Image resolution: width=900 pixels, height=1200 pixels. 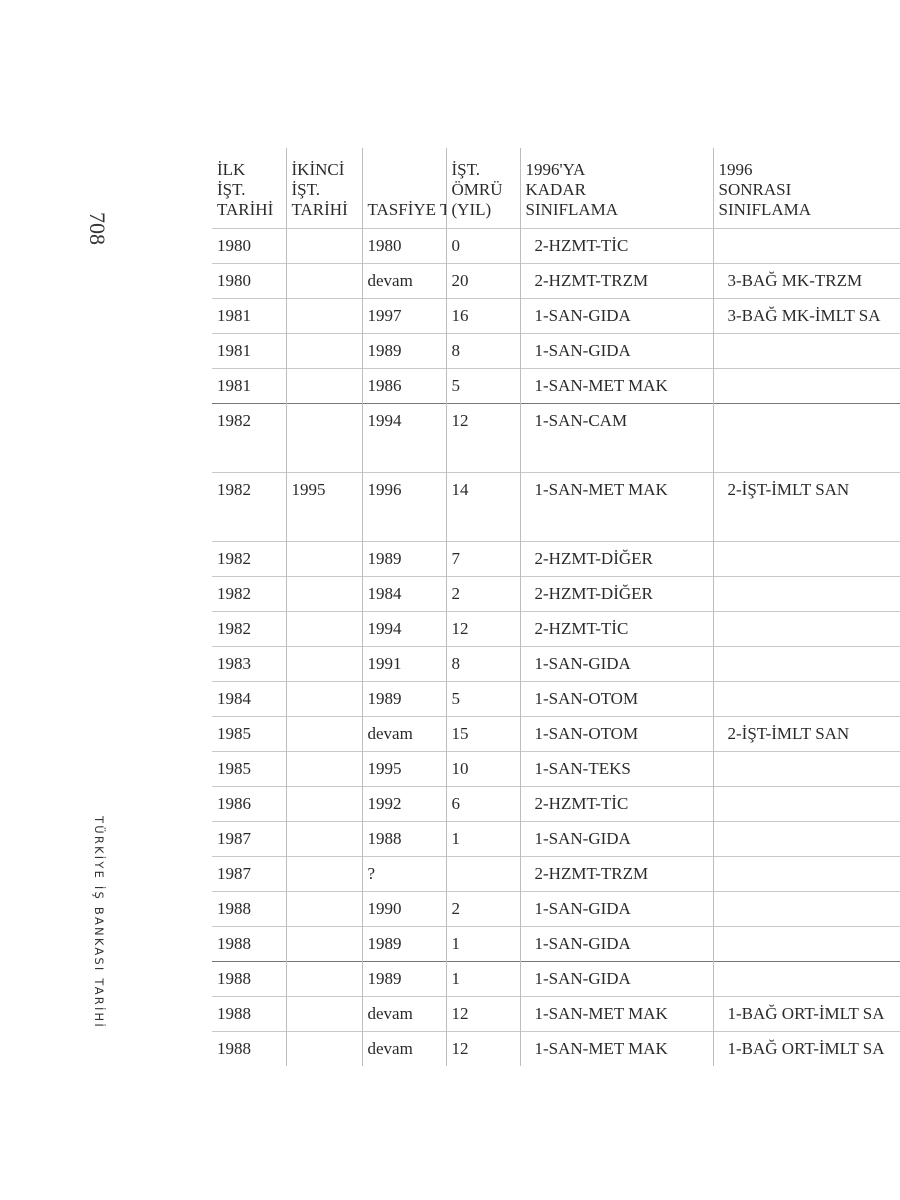 I want to click on header-line: 1996, so click(x=735, y=169).